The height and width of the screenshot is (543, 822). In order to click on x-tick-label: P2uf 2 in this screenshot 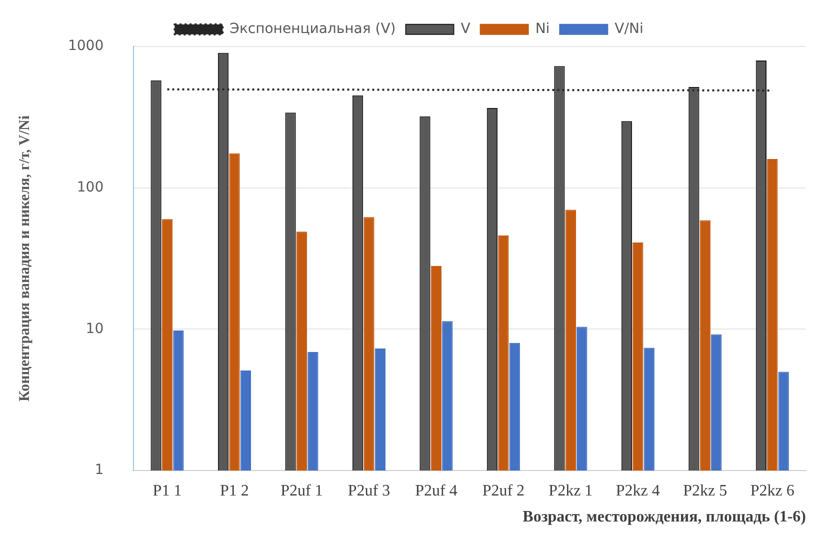, I will do `click(503, 491)`.